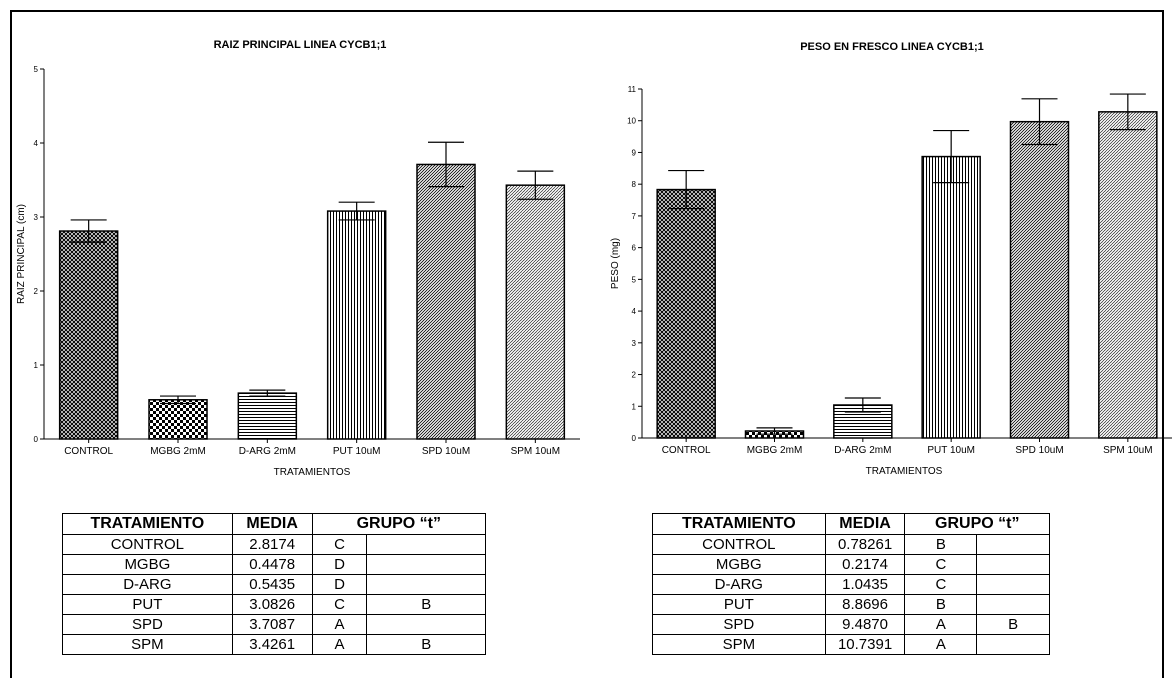 The height and width of the screenshot is (678, 1174). Describe the element at coordinates (535, 451) in the screenshot. I see `x-tick-label: SPM 10uM` at that location.